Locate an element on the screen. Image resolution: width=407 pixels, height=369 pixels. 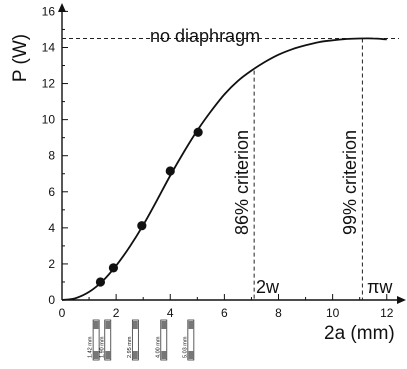
y-tick-label: 10 is located at coordinates (49, 120).